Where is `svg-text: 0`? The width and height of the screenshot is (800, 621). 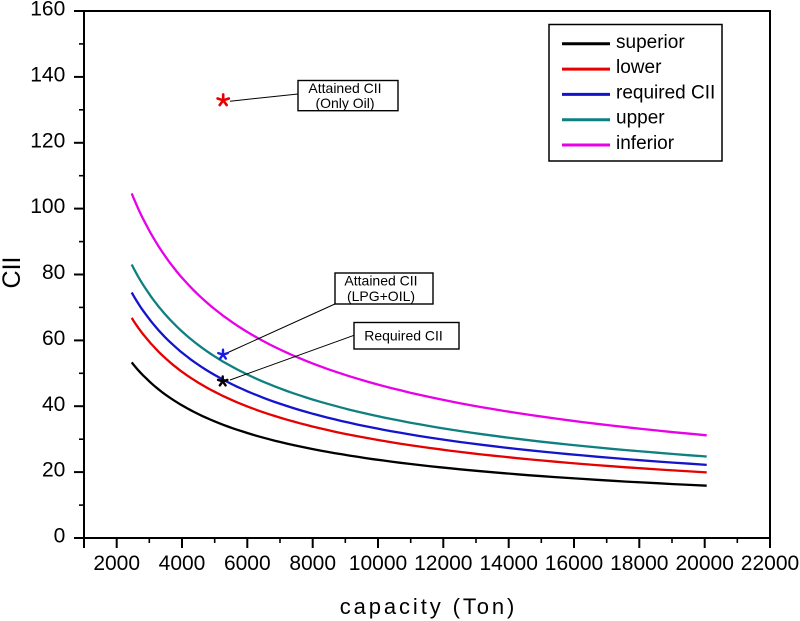
svg-text: 0 is located at coordinates (60, 536).